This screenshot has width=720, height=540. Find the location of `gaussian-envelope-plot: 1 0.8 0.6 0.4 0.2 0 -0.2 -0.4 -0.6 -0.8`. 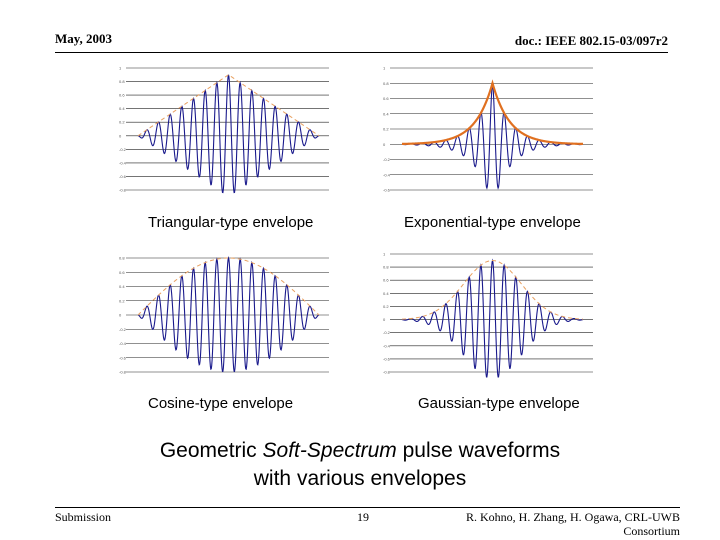

gaussian-envelope-plot: 1 0.8 0.6 0.4 0.2 0 -0.2 -0.4 -0.6 -0.8 is located at coordinates (488, 315).